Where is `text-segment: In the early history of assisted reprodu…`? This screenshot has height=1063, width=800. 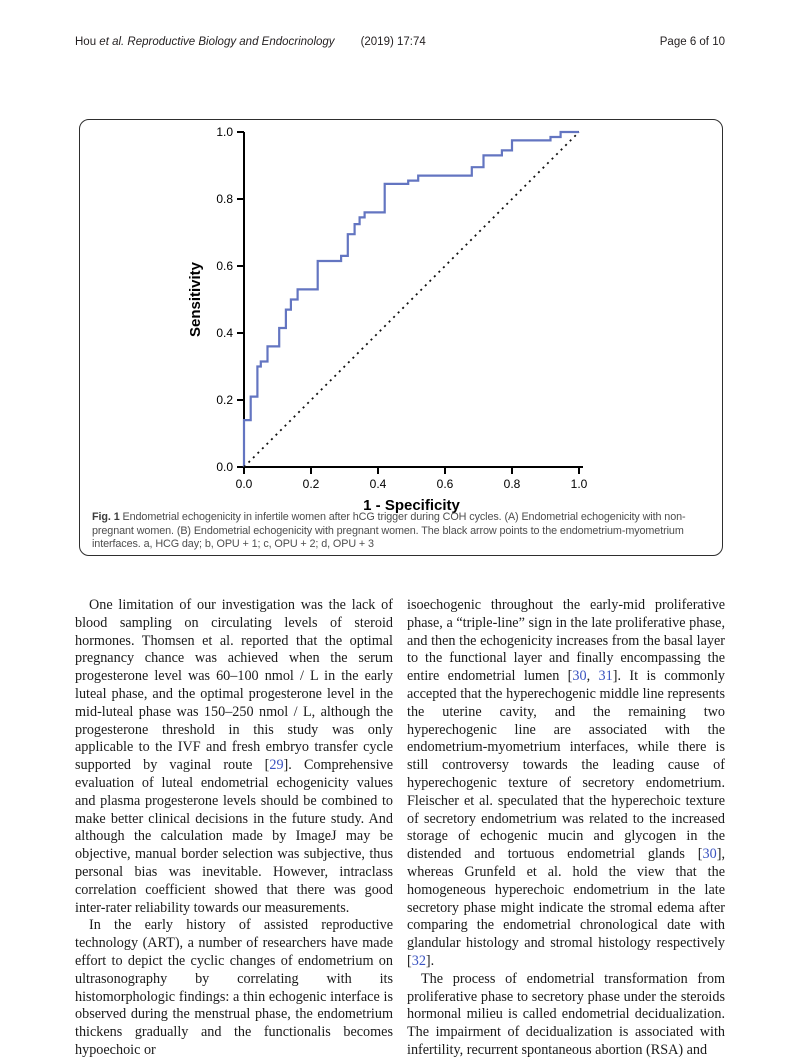 text-segment: In the early history of assisted reprodu… is located at coordinates (234, 987).